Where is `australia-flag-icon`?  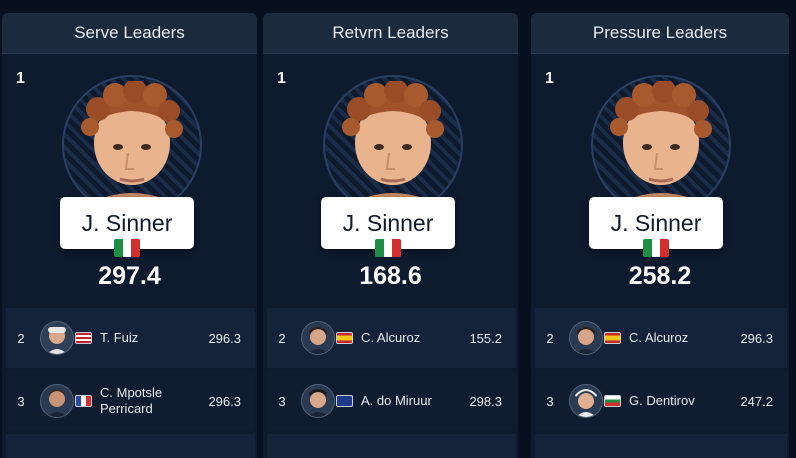 australia-flag-icon is located at coordinates (344, 401).